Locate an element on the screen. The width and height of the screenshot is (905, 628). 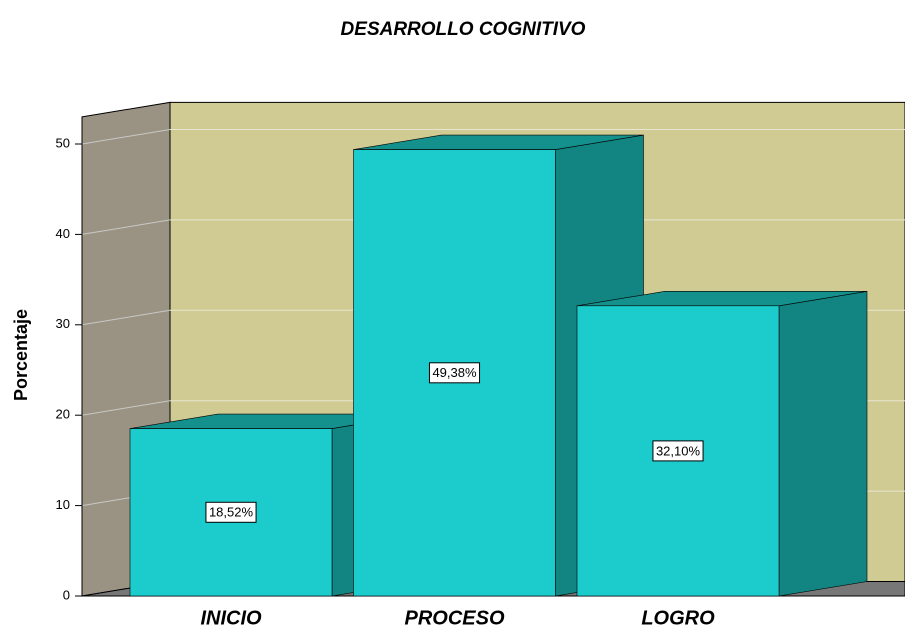
data-label: 18,52% is located at coordinates (231, 512).